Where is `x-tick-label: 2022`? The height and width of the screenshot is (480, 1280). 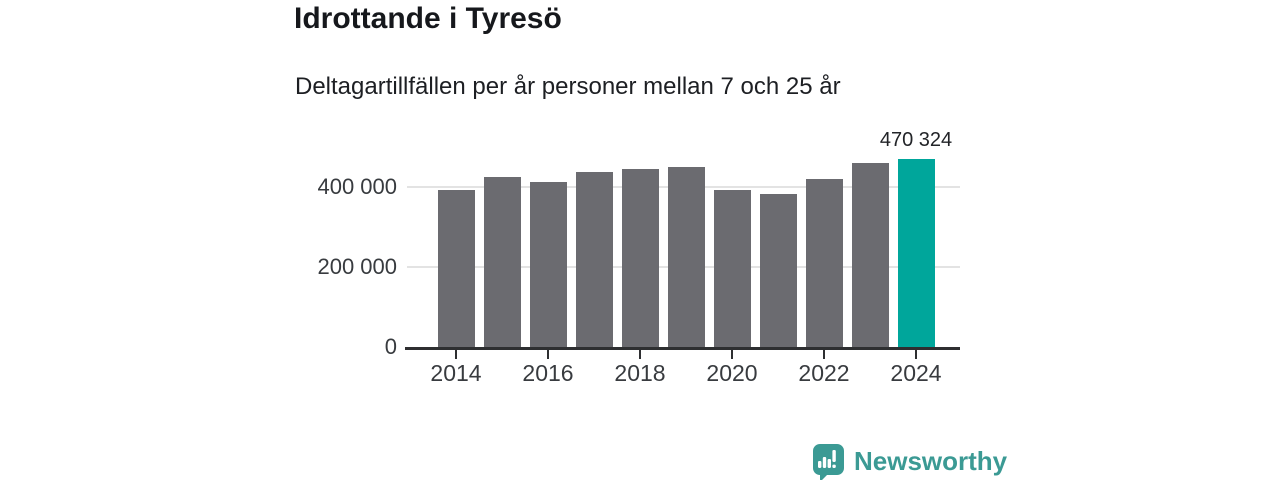
x-tick-label: 2022 is located at coordinates (824, 373).